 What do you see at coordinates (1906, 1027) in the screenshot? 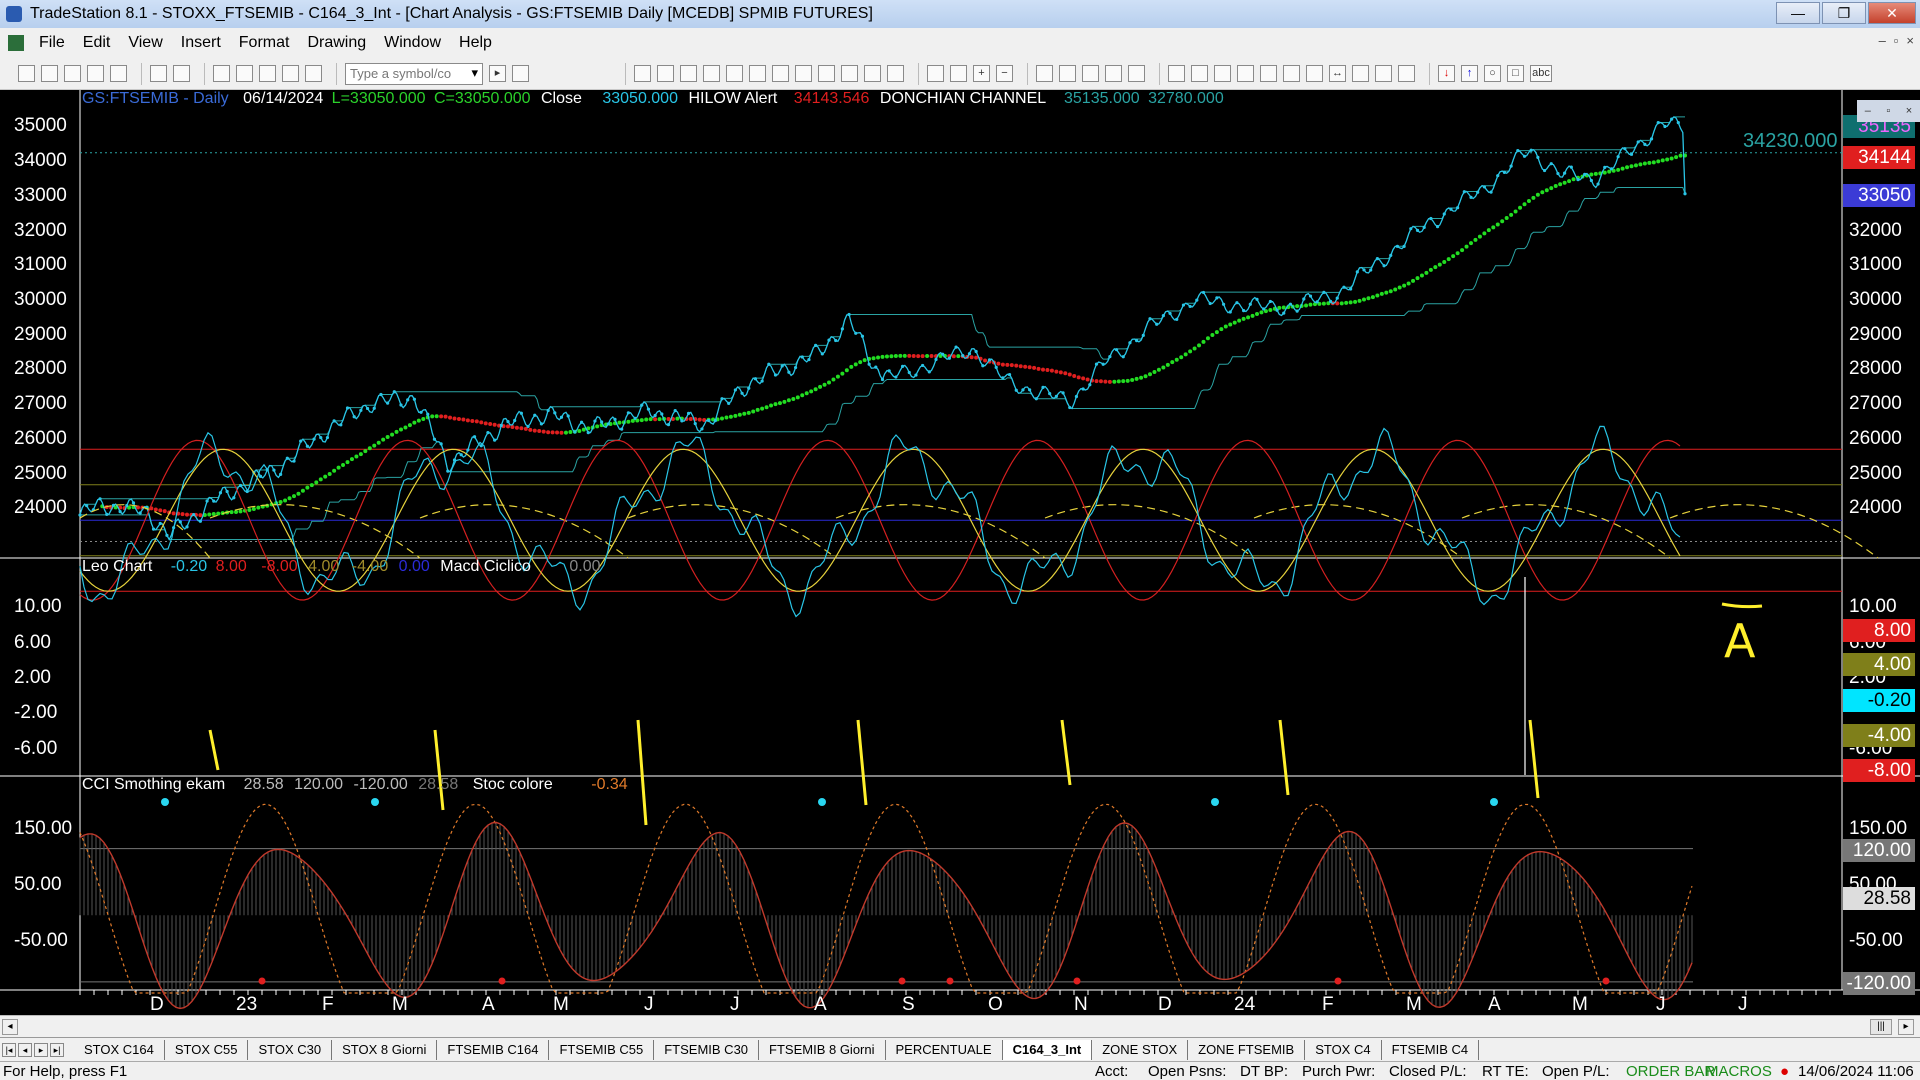
I see `scroll-right-icon: ▸` at bounding box center [1906, 1027].